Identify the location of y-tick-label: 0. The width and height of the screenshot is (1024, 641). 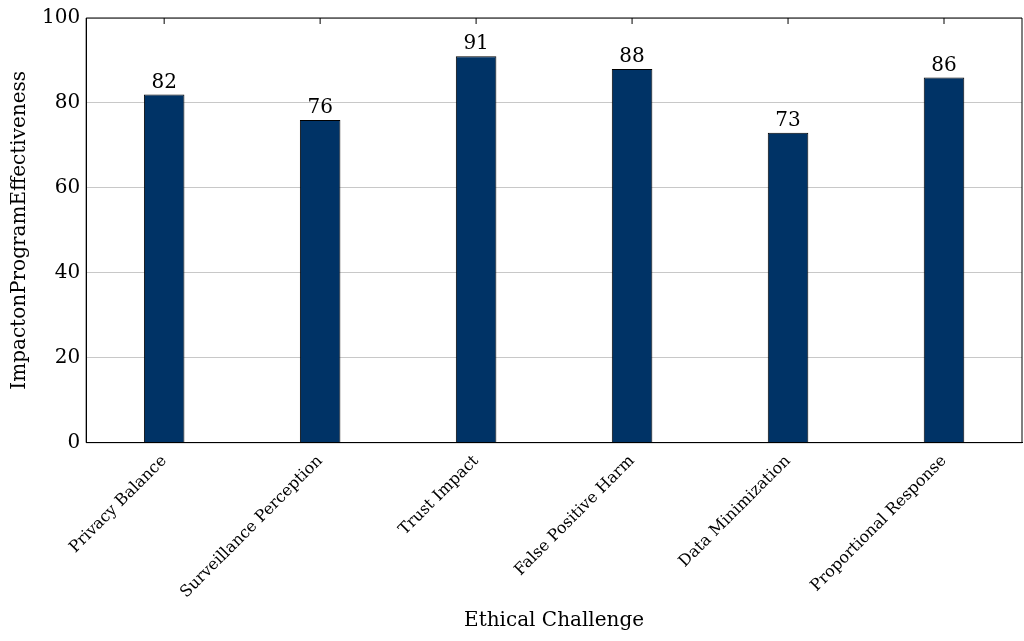
(74, 440).